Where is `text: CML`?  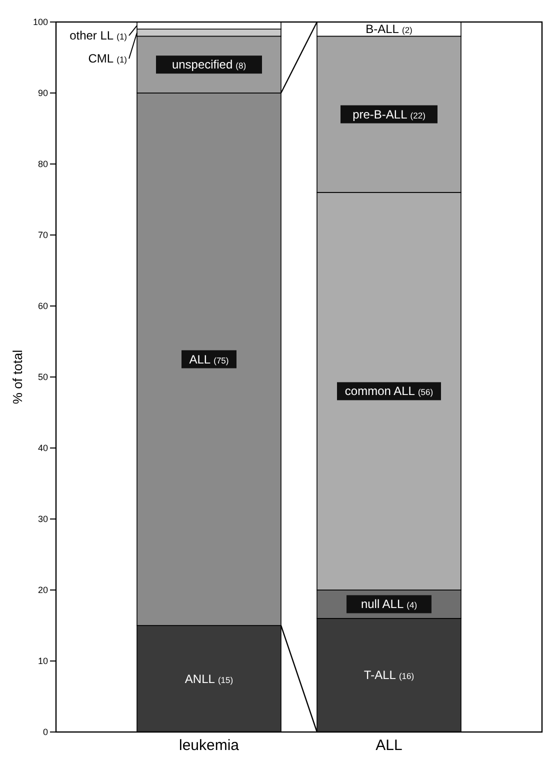 text: CML is located at coordinates (101, 59).